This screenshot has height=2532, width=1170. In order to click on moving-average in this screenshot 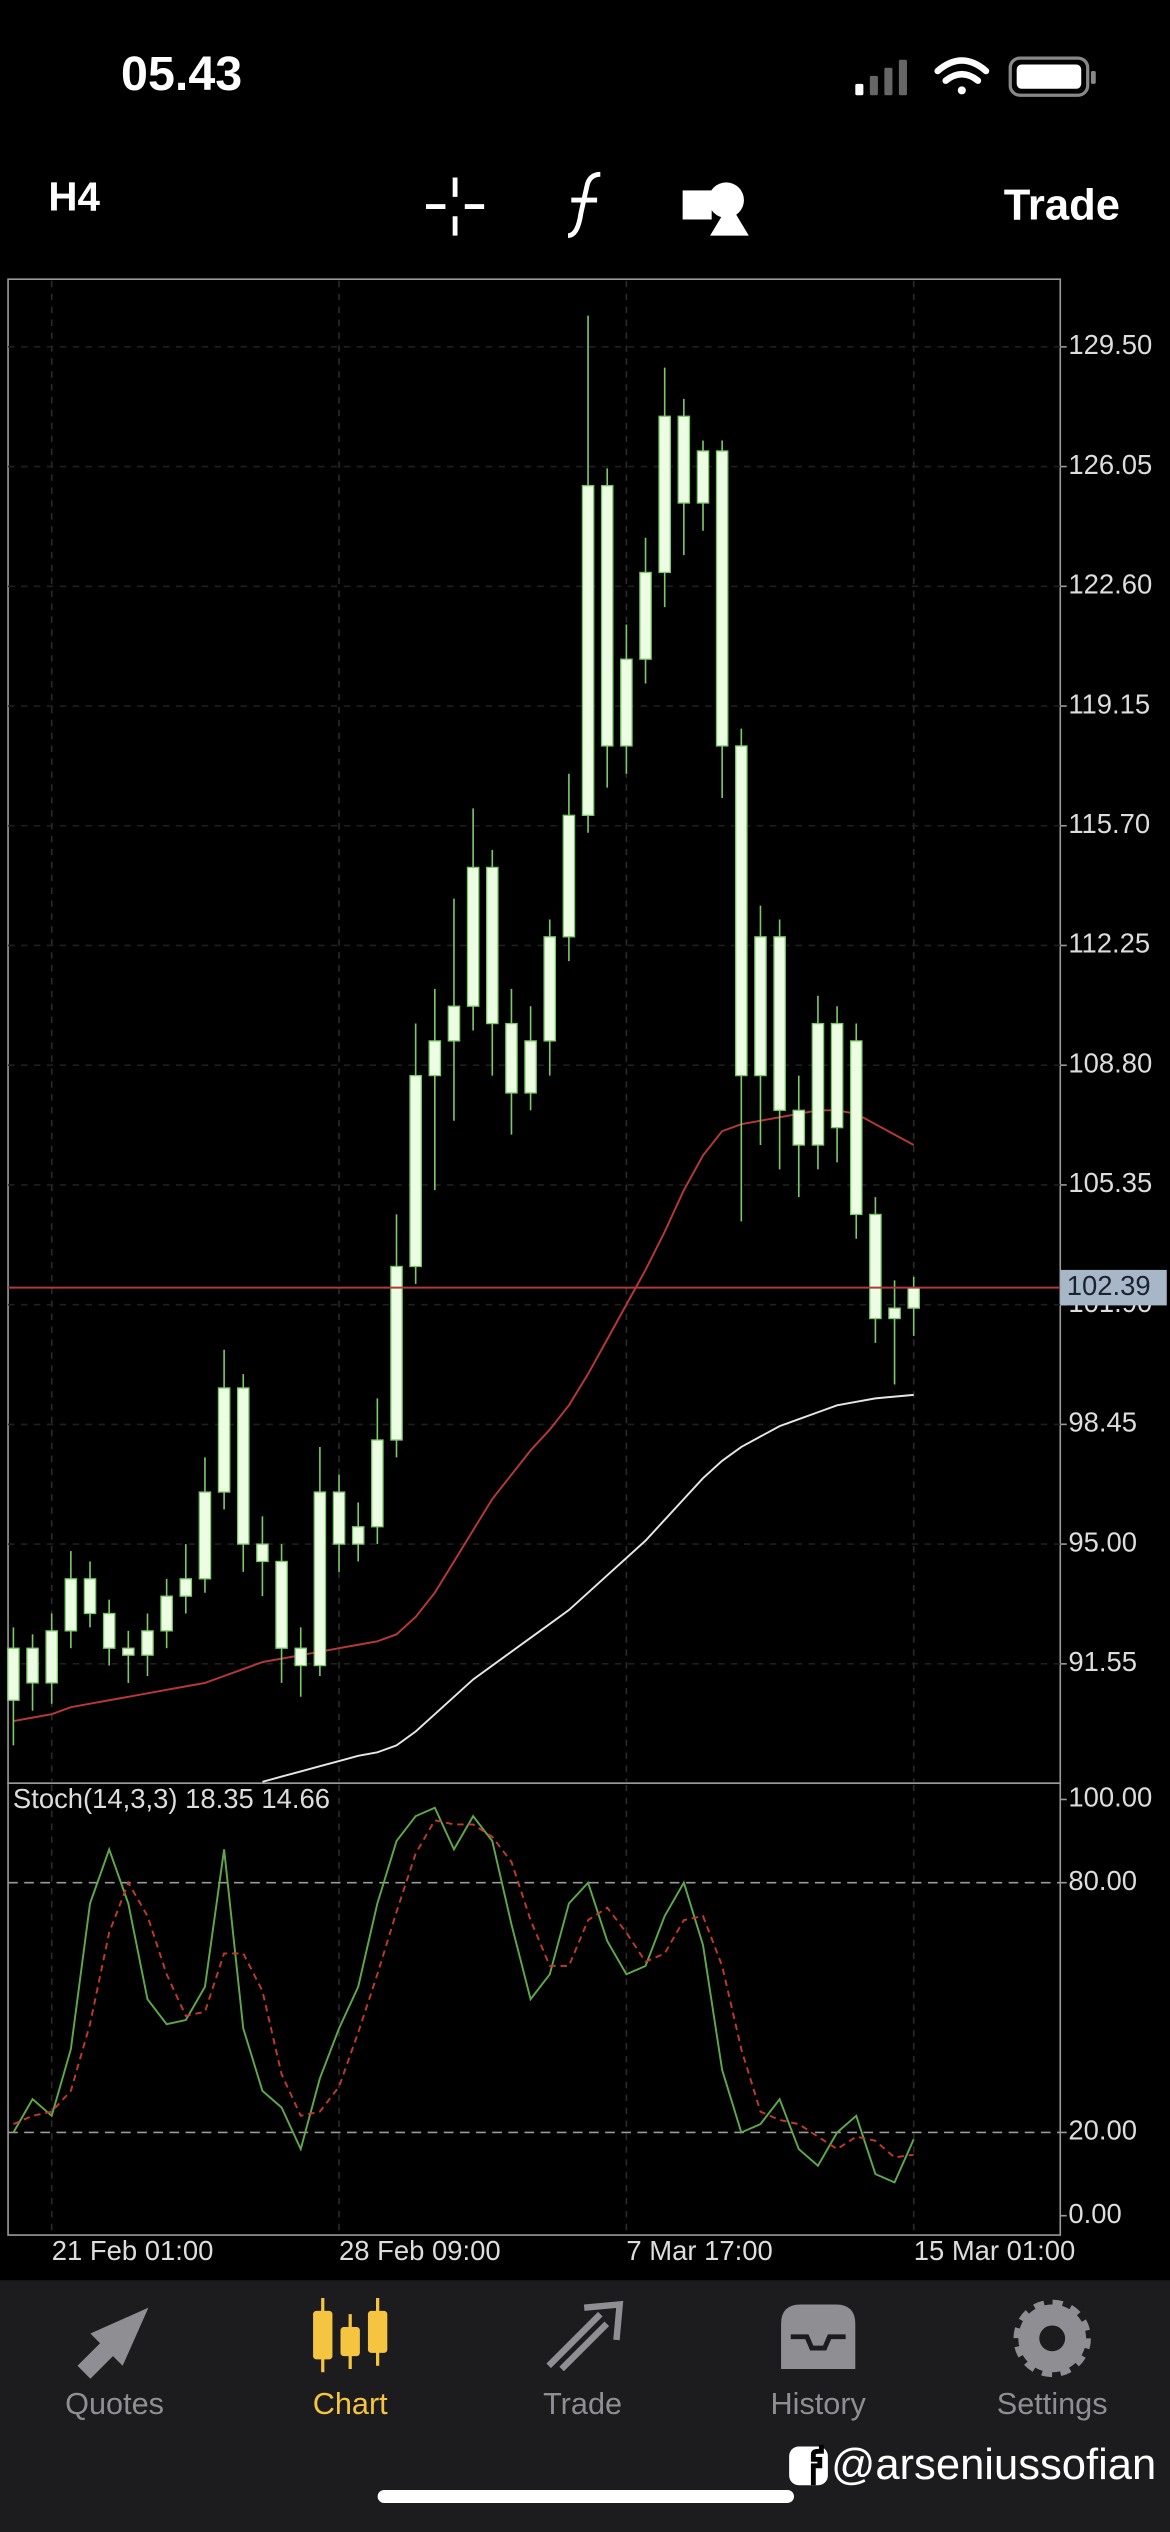, I will do `click(588, 1588)`.